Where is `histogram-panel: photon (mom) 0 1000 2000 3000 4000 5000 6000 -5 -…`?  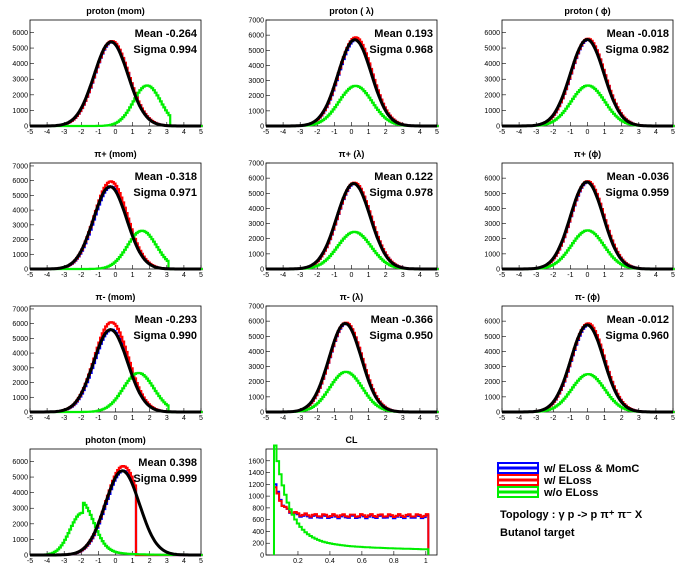 histogram-panel: photon (mom) 0 1000 2000 3000 4000 5000 6000 -5 -… is located at coordinates (107, 500).